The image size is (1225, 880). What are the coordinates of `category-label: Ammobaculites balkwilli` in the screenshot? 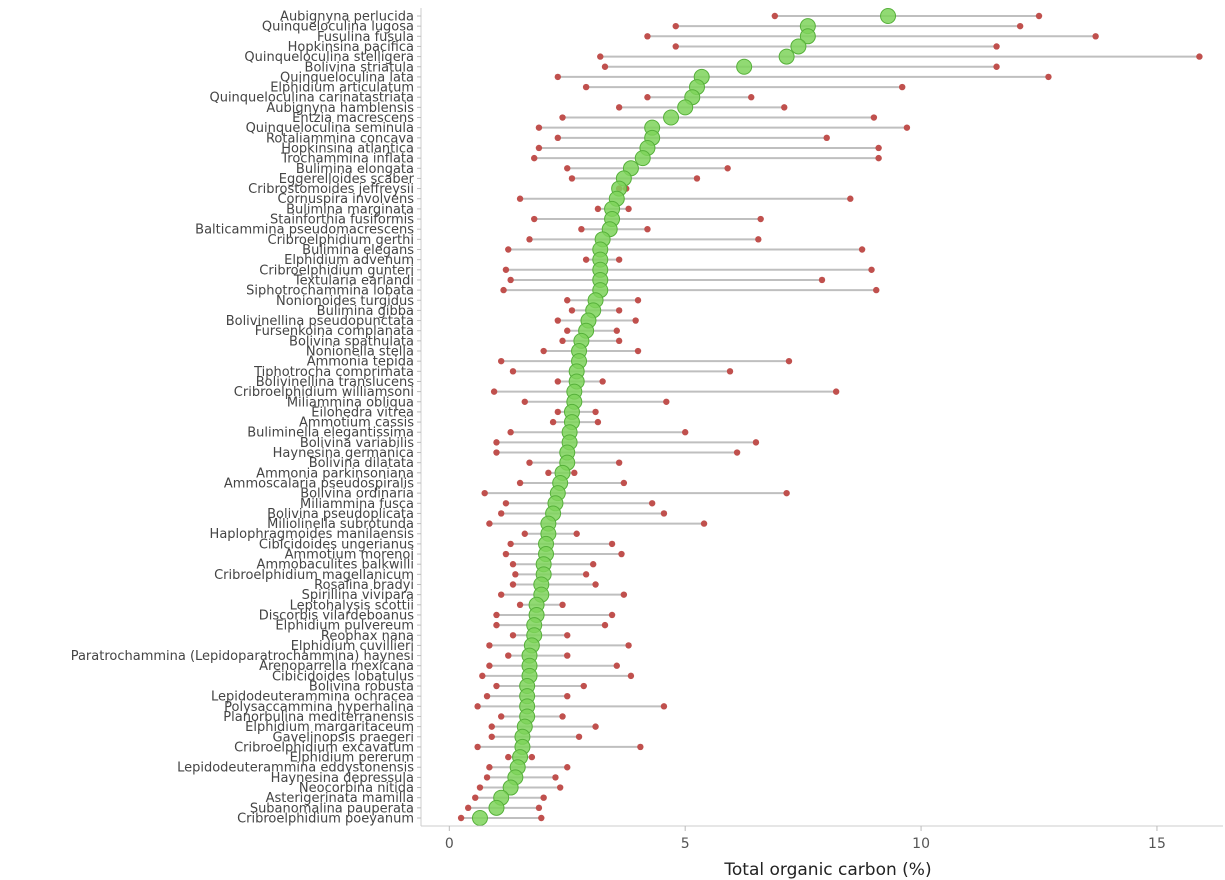 It's located at (335, 565).